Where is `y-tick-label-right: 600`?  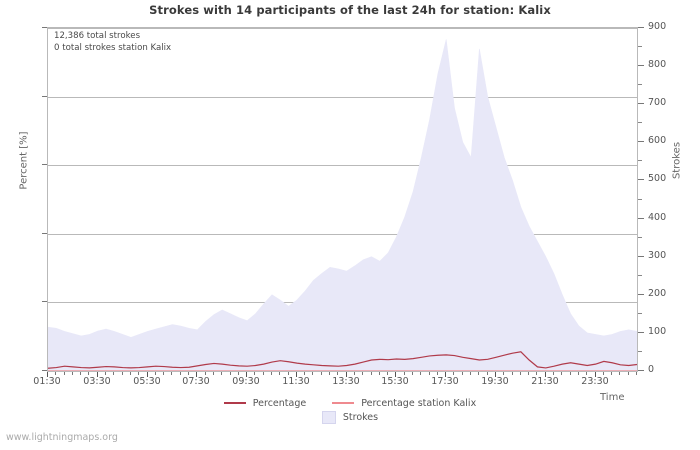 y-tick-label-right: 600 is located at coordinates (657, 141).